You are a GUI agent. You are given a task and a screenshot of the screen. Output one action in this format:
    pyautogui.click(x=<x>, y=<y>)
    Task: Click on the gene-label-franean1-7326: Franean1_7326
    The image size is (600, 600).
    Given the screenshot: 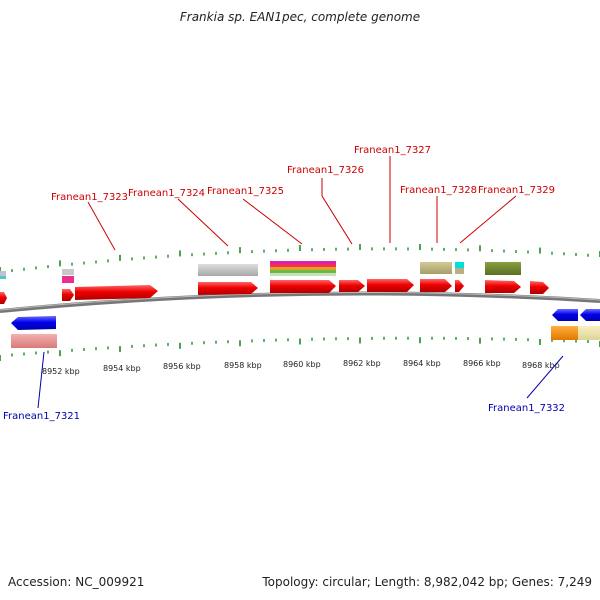 What is the action you would take?
    pyautogui.click(x=325, y=170)
    